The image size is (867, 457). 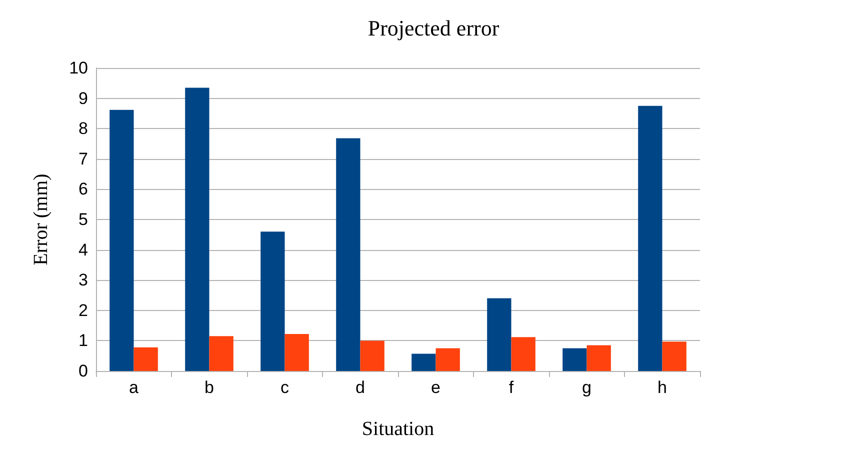 What do you see at coordinates (587, 387) in the screenshot?
I see `x-tick-label: g` at bounding box center [587, 387].